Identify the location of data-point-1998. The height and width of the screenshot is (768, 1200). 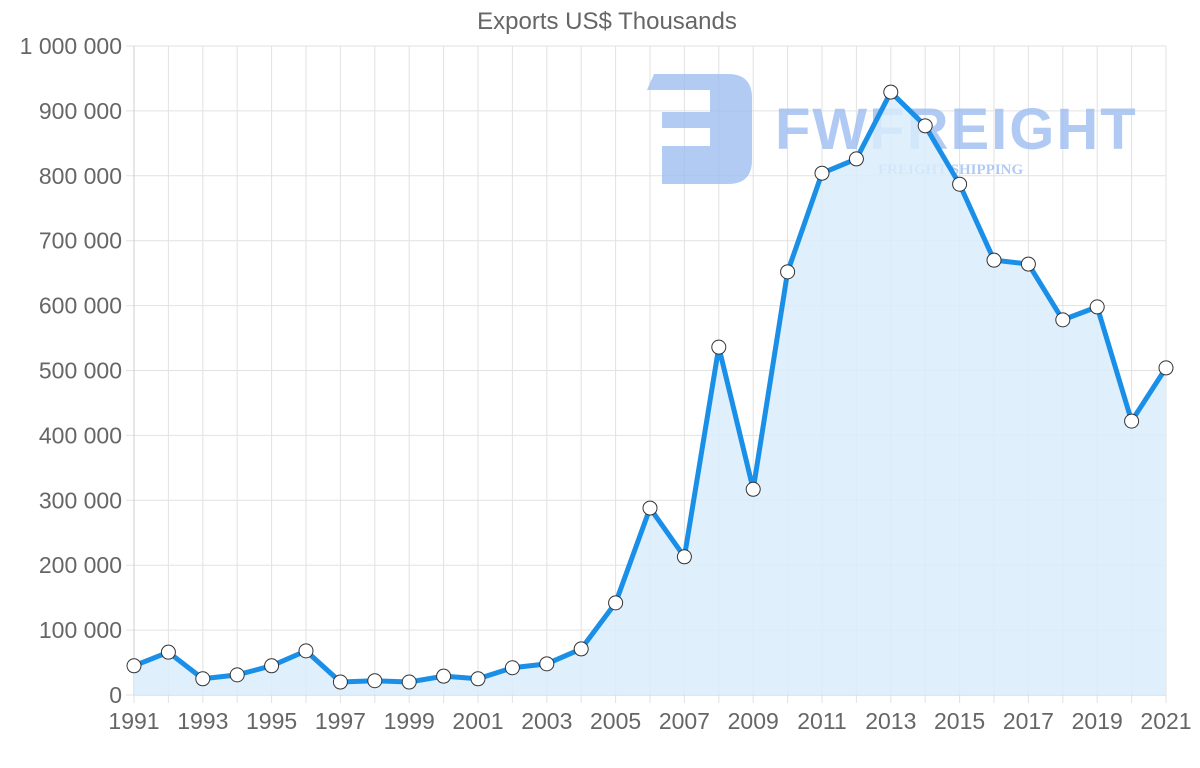
(375, 681).